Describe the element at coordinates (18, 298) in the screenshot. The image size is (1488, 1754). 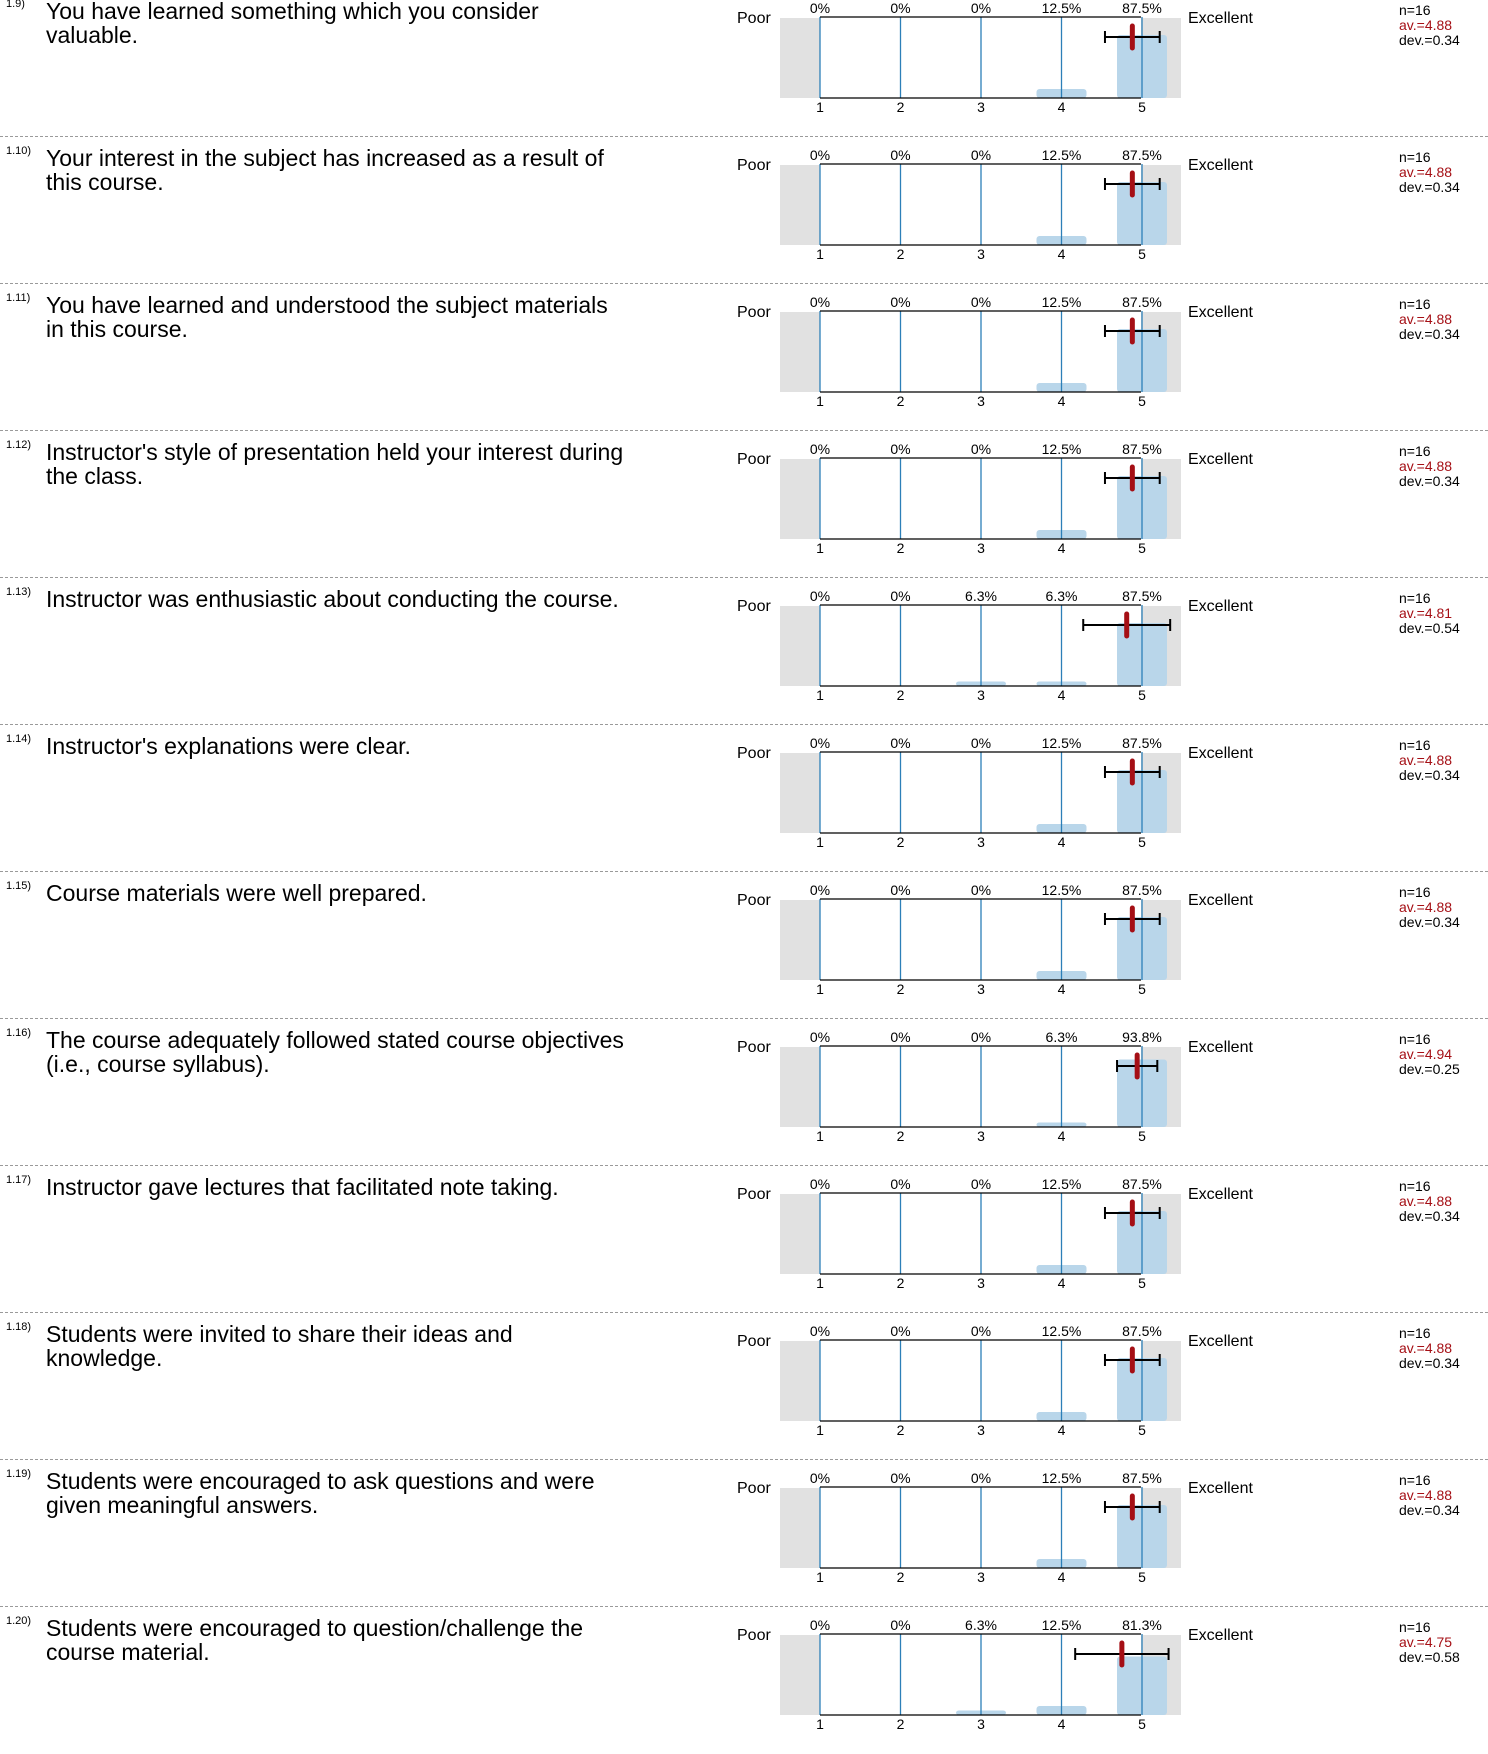
I see `question-number: 1.11)` at that location.